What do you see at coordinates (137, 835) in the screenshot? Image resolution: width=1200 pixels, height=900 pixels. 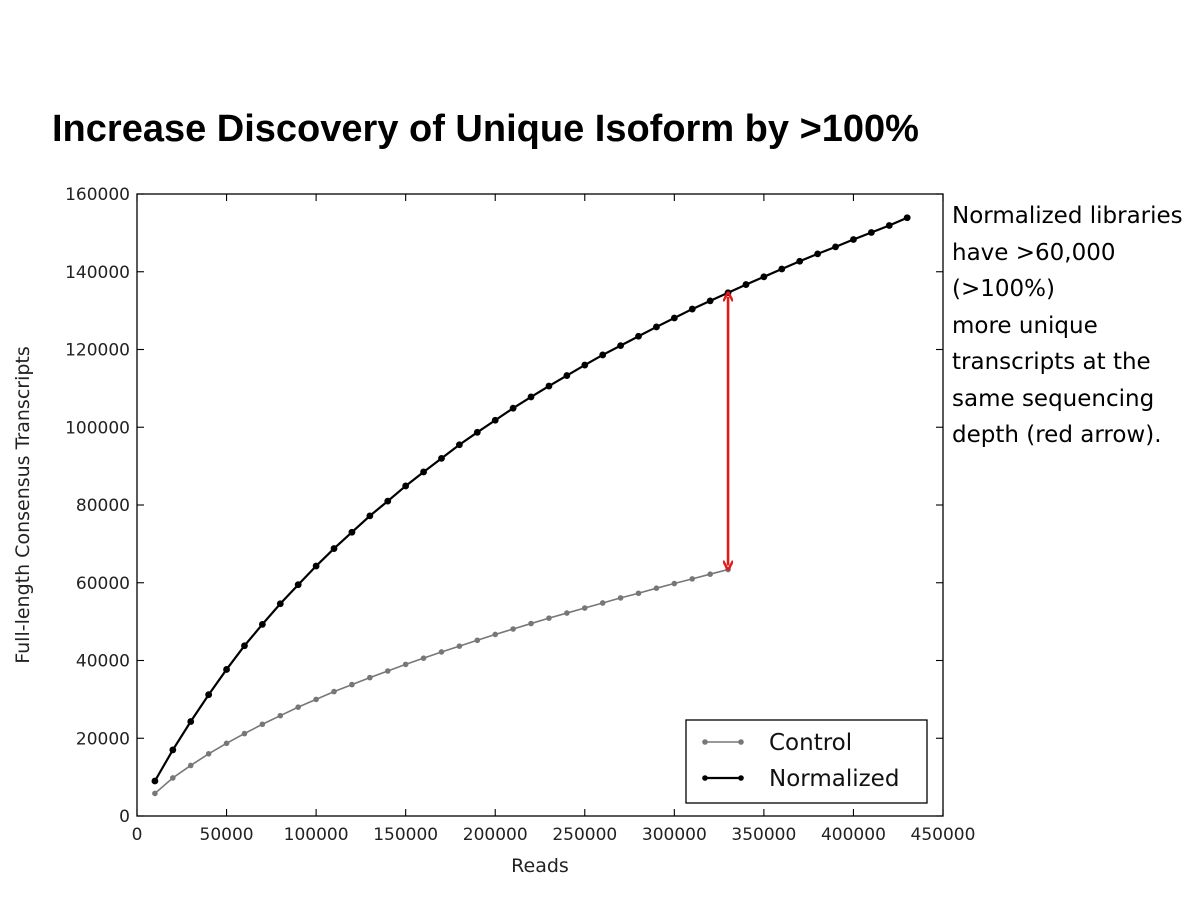 I see `x-tick-label: 0` at bounding box center [137, 835].